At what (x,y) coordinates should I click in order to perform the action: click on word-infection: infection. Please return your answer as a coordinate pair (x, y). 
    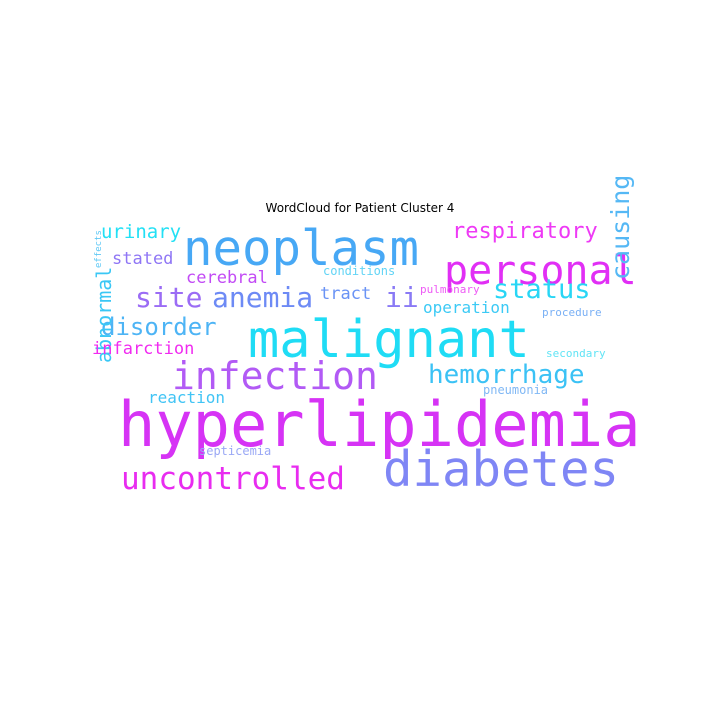
    Looking at the image, I should click on (275, 376).